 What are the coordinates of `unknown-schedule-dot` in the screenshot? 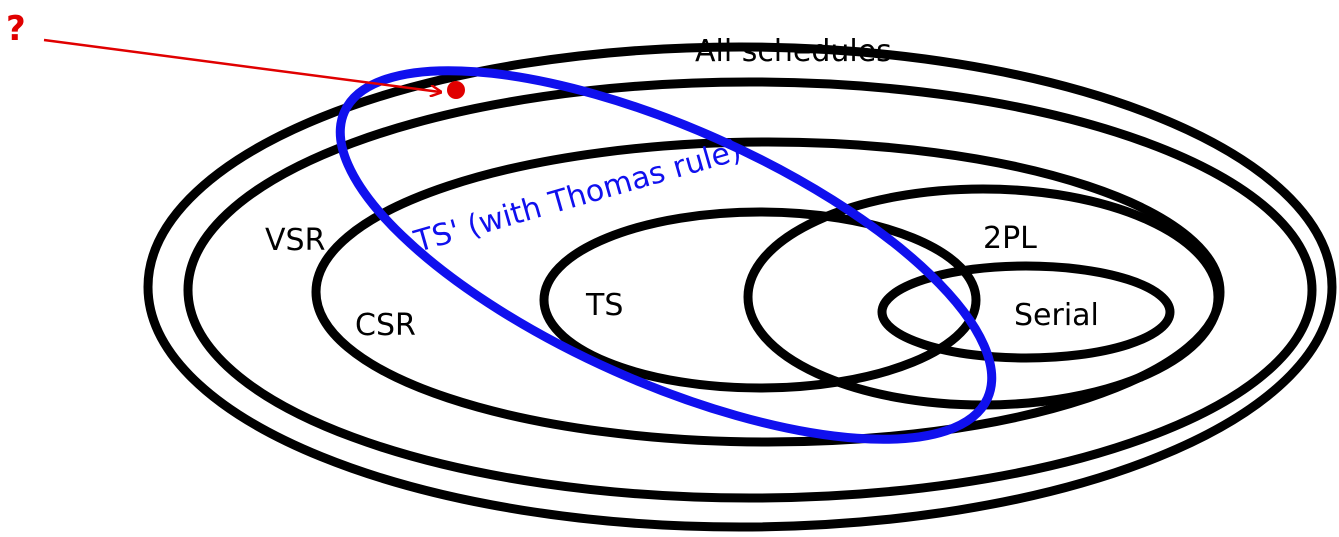 It's located at (456, 90).